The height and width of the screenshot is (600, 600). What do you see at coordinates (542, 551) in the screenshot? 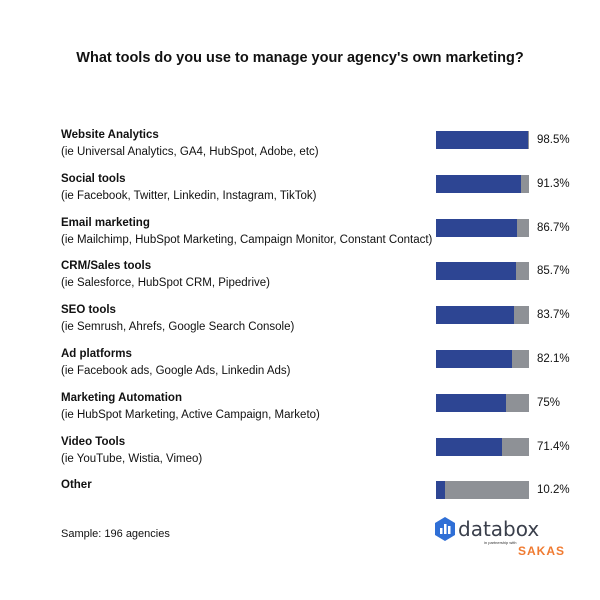
I see `sakas-logo: SAKAS` at bounding box center [542, 551].